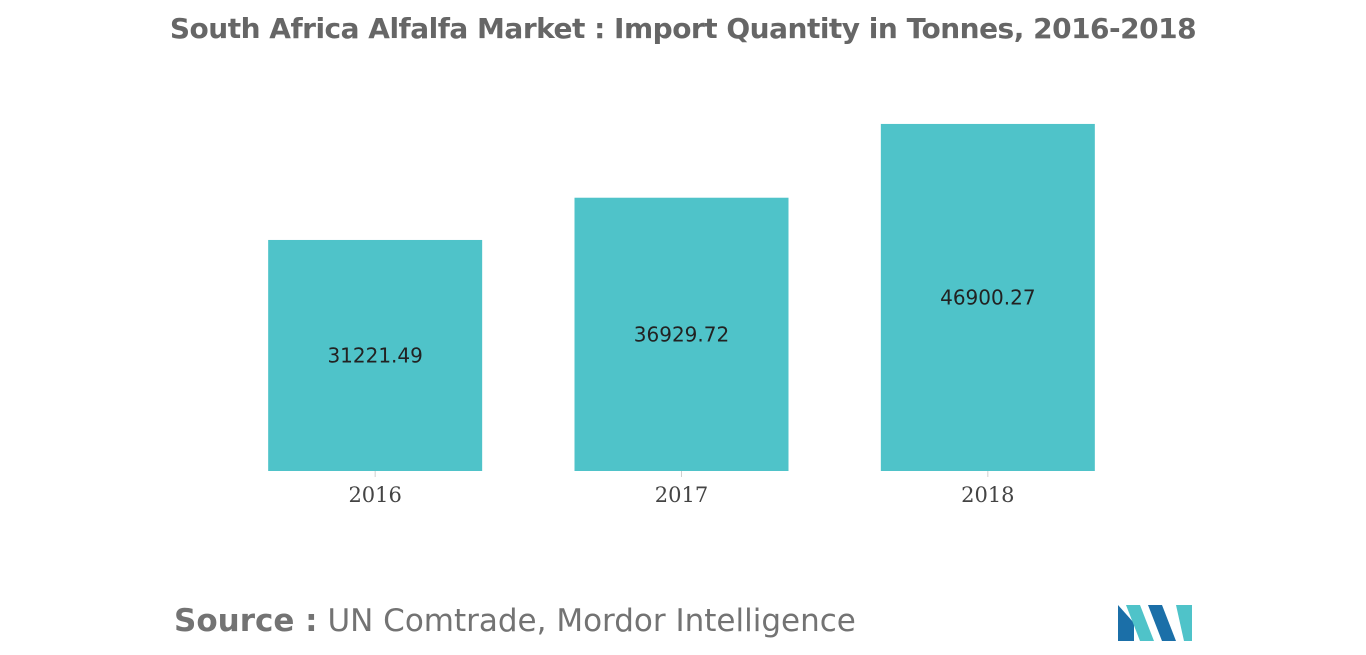  I want to click on x-tick-label-2018: 2018, so click(987, 495).